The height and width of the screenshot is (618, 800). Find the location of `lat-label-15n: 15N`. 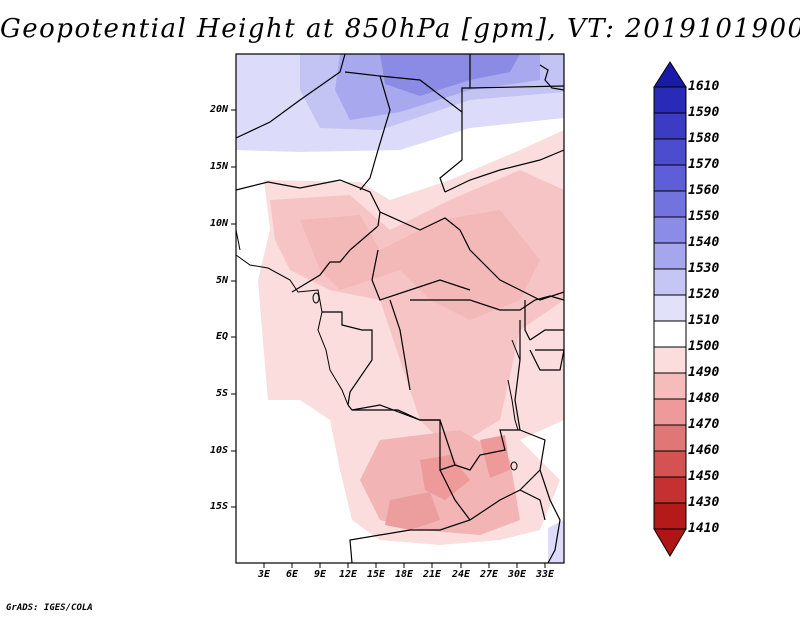

lat-label-15n: 15N is located at coordinates (218, 166).